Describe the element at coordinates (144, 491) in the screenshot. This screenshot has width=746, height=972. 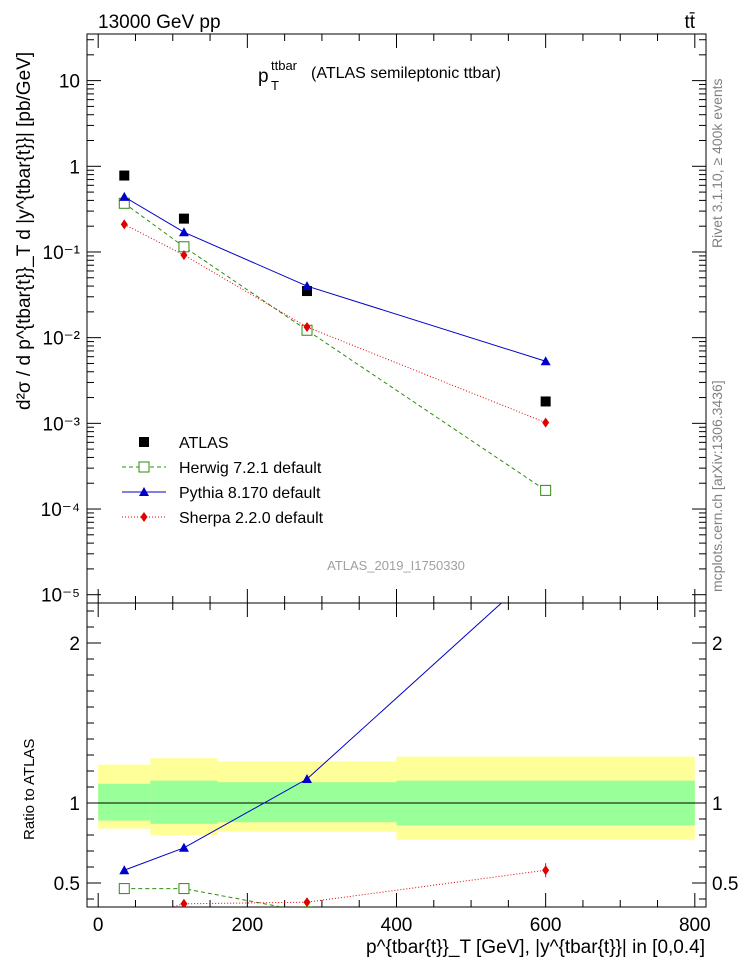
I see `legend-marker-pythia` at that location.